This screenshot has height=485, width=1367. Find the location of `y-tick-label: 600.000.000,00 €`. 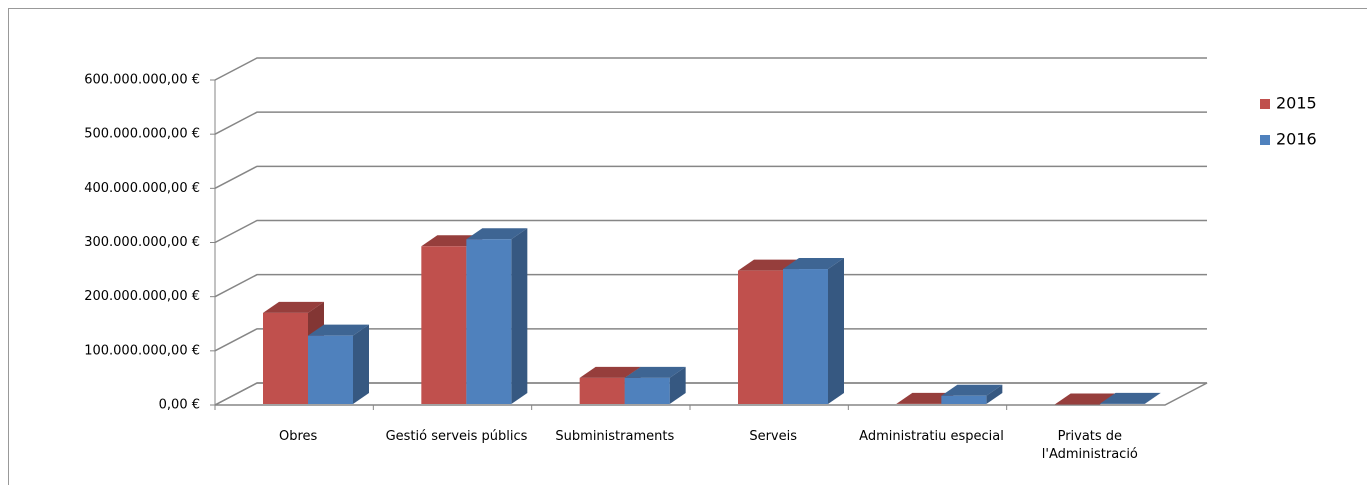

y-tick-label: 600.000.000,00 € is located at coordinates (142, 80).